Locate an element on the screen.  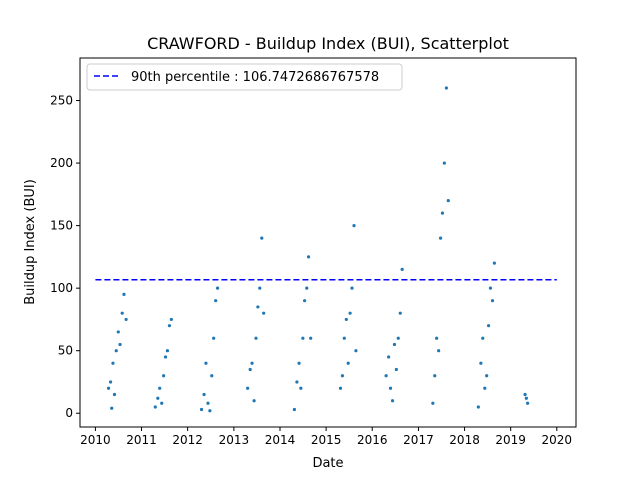
legend: 90th percentile : 106.7472686767578 is located at coordinates (244, 77).